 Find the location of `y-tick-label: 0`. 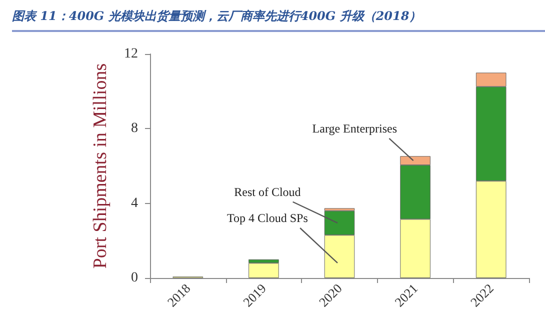

y-tick-label: 0 is located at coordinates (134, 278).